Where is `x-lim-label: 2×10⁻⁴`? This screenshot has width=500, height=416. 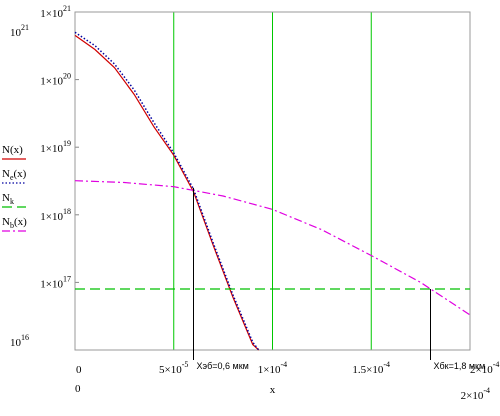
x-lim-label: 2×10⁻⁴ is located at coordinates (475, 394).